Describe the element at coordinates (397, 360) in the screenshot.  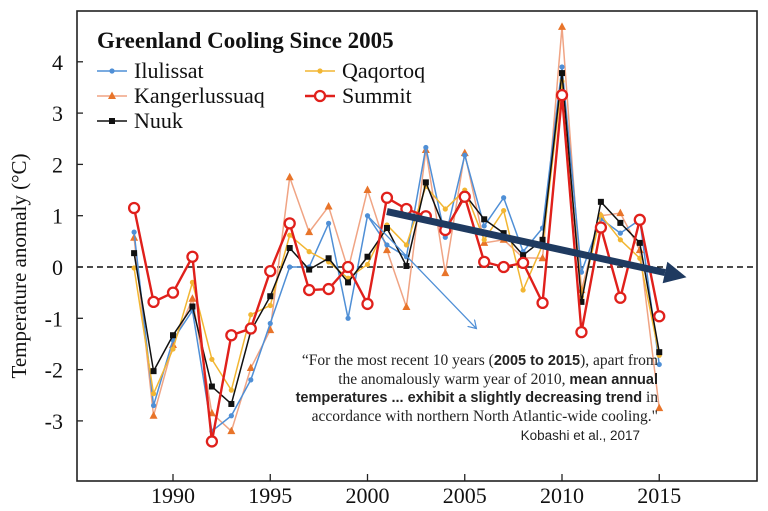
I see `quote-text: “For the most recent 10 years (` at that location.